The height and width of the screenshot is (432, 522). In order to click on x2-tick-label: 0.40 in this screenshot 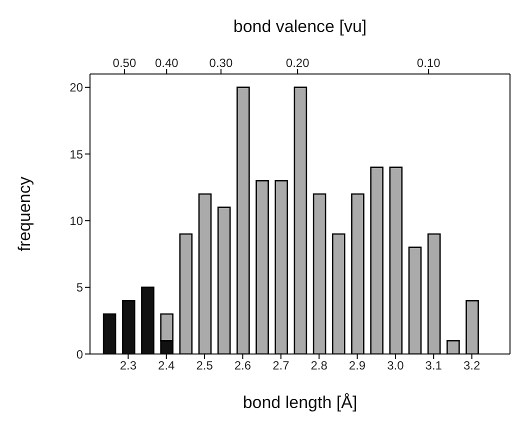, I will do `click(166, 63)`.